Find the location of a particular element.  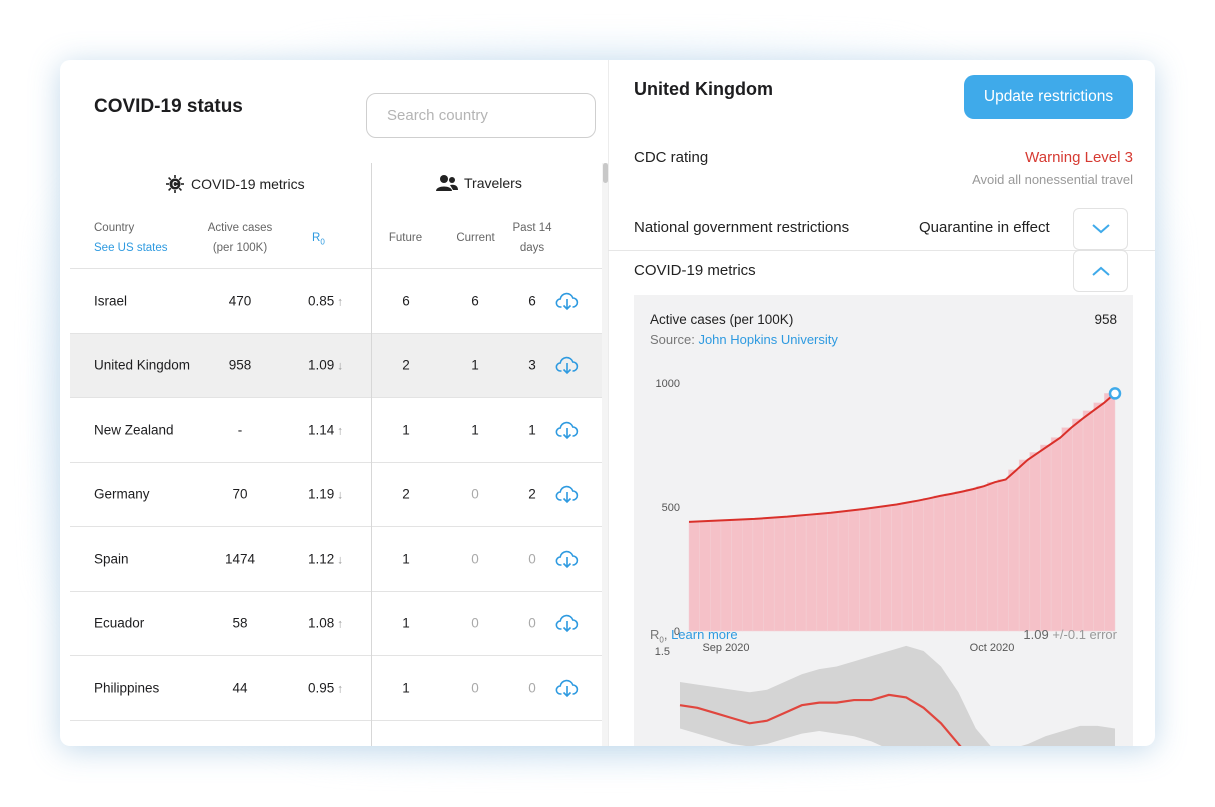

source-prefix: Source: is located at coordinates (672, 339).